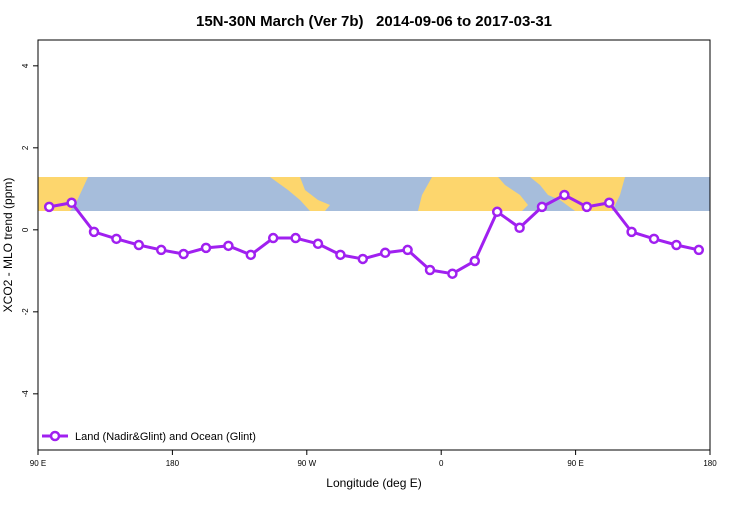 Image resolution: width=750 pixels, height=505 pixels. What do you see at coordinates (374, 194) in the screenshot?
I see `map-band` at bounding box center [374, 194].